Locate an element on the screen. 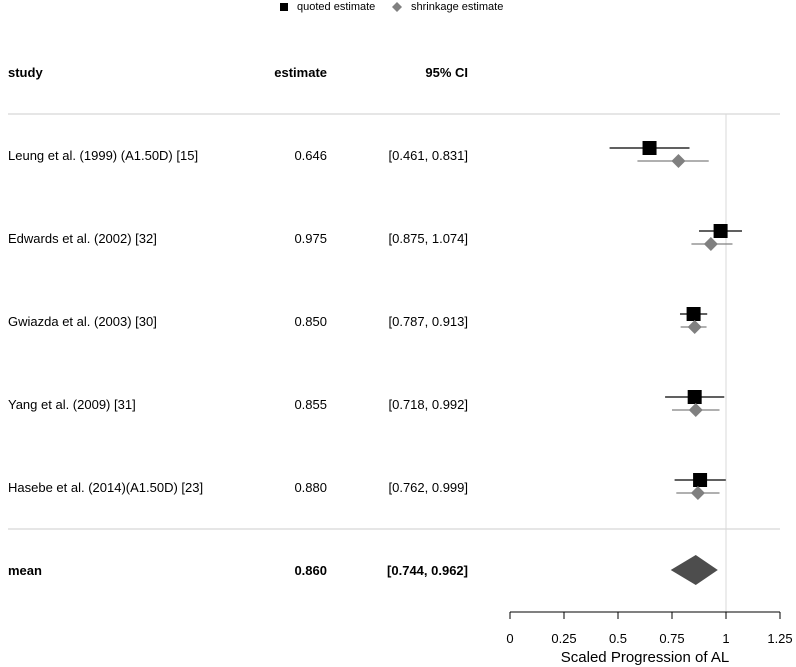 The width and height of the screenshot is (796, 667). summary-label: mean is located at coordinates (25, 570).